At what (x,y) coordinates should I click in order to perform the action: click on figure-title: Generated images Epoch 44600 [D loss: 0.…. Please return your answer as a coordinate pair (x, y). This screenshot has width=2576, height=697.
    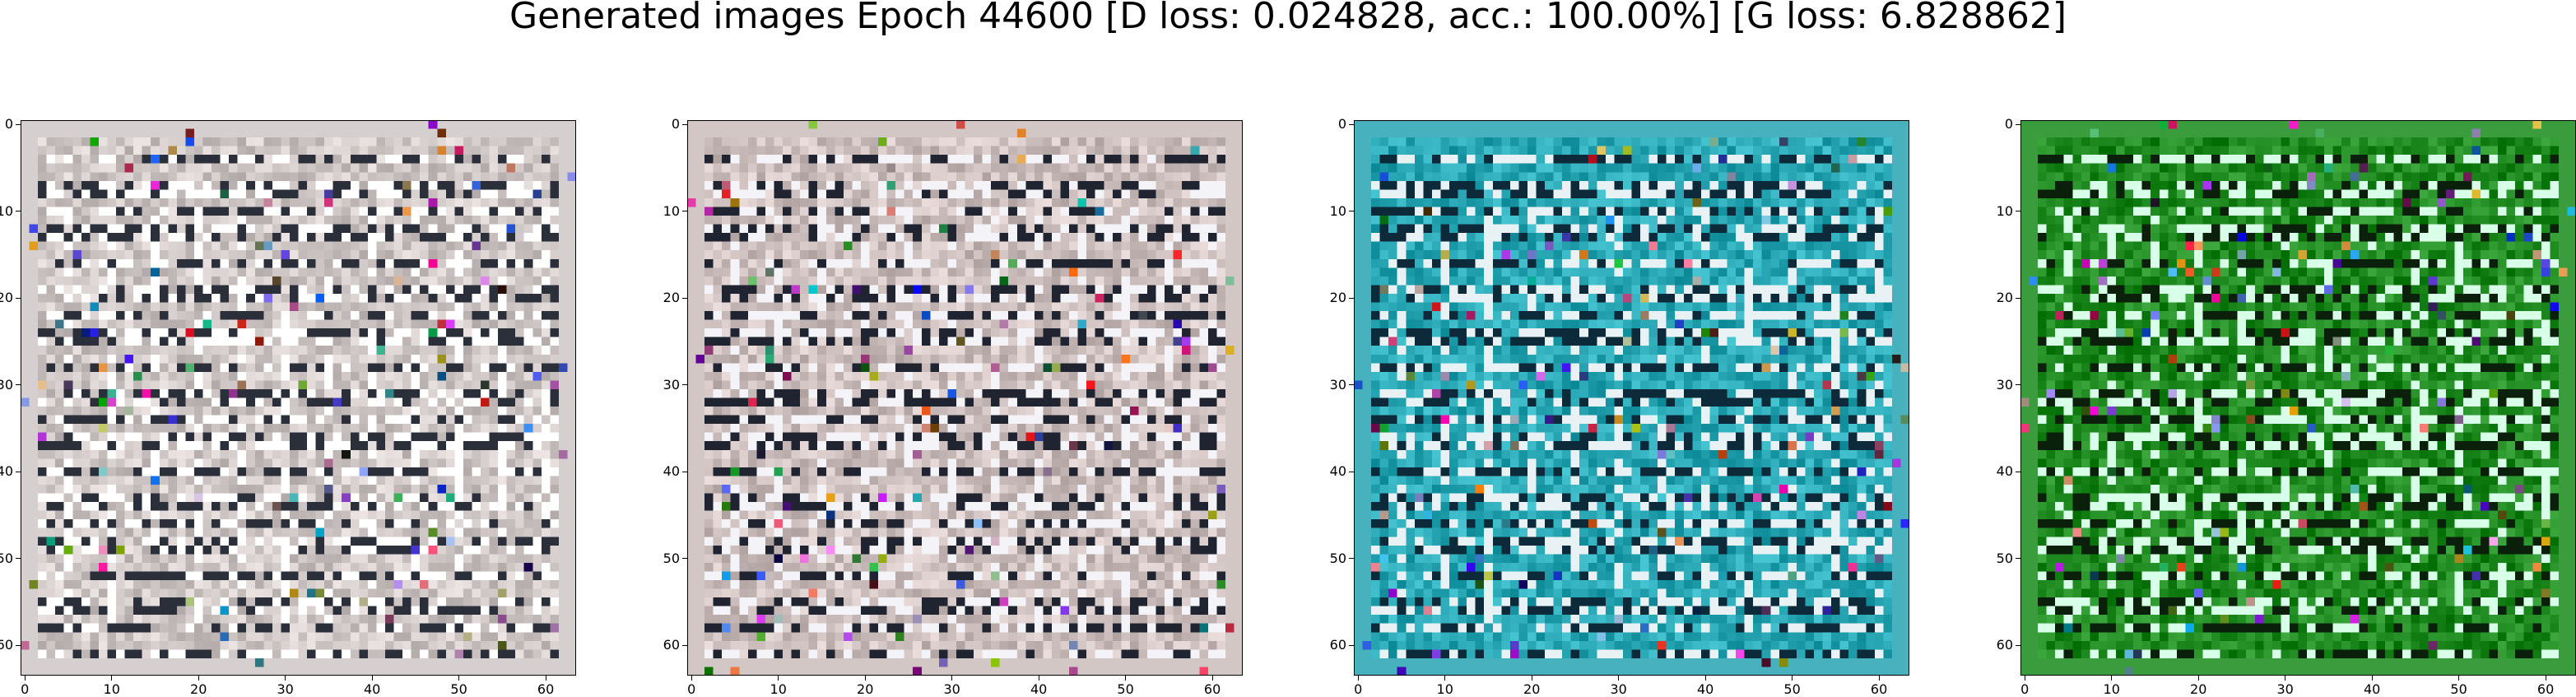
    Looking at the image, I should click on (1288, 18).